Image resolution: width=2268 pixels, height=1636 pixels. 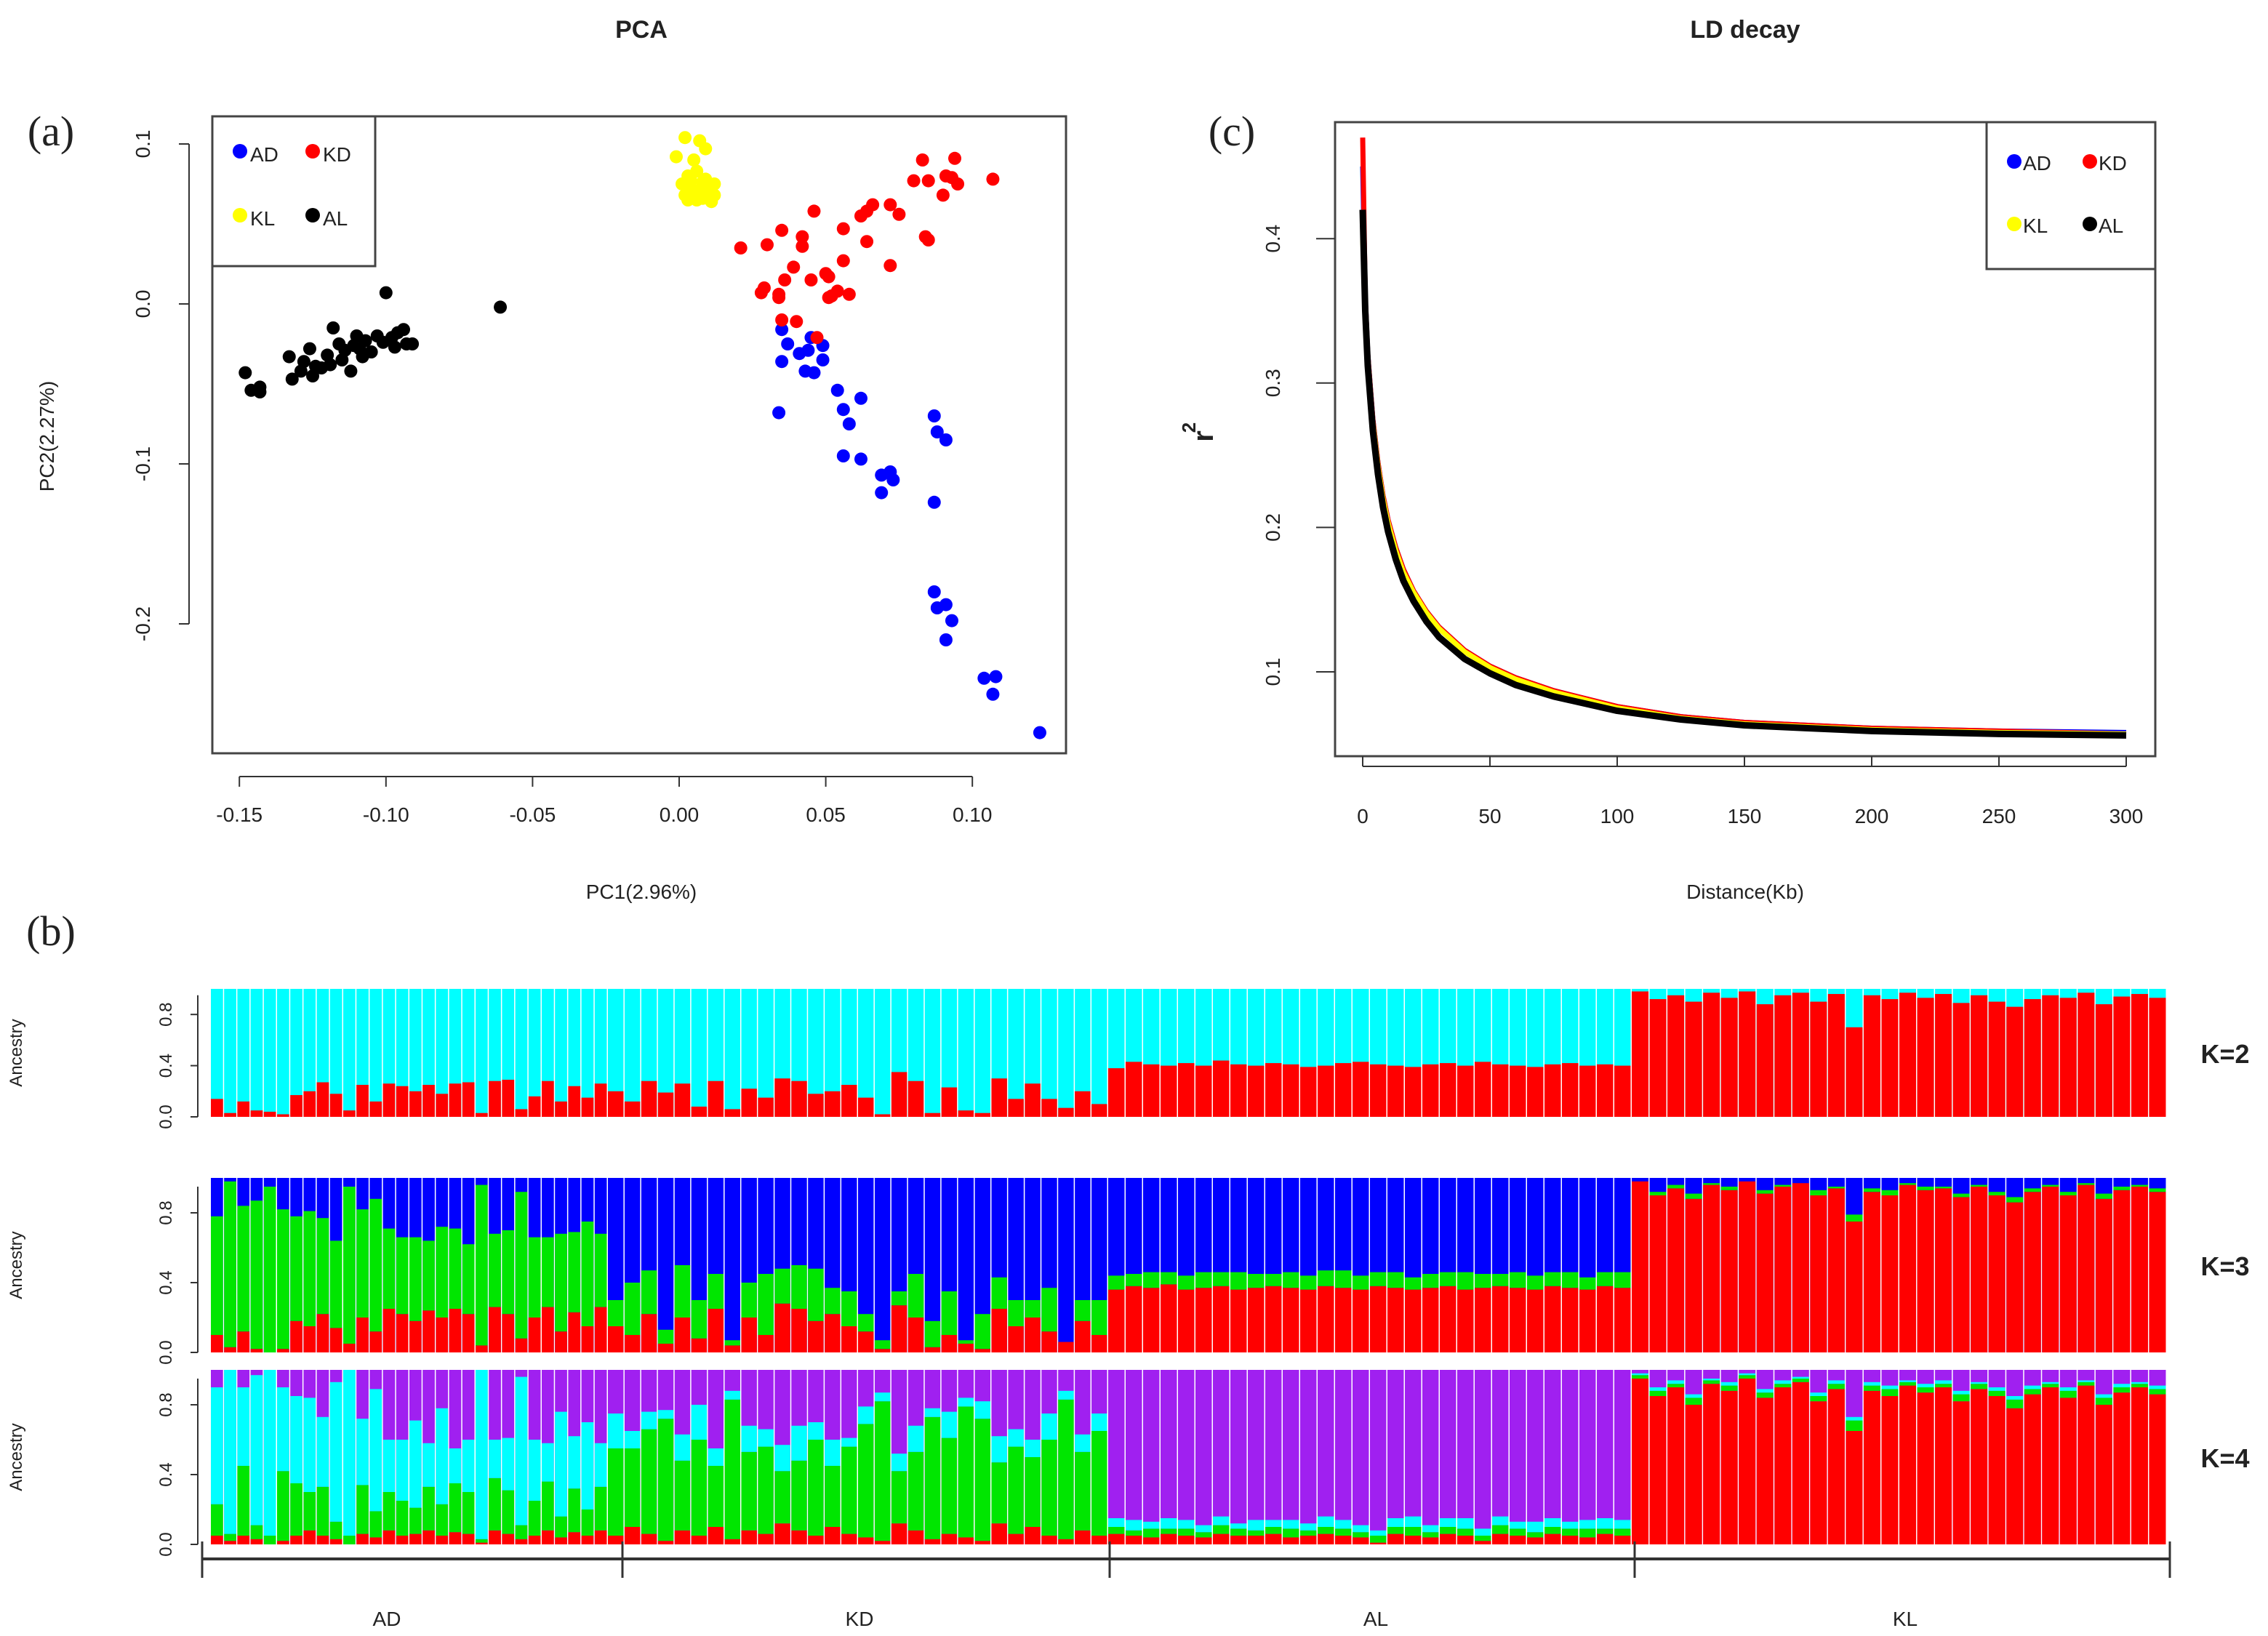 What do you see at coordinates (260, 391) in the screenshot?
I see `pca-point-AL` at bounding box center [260, 391].